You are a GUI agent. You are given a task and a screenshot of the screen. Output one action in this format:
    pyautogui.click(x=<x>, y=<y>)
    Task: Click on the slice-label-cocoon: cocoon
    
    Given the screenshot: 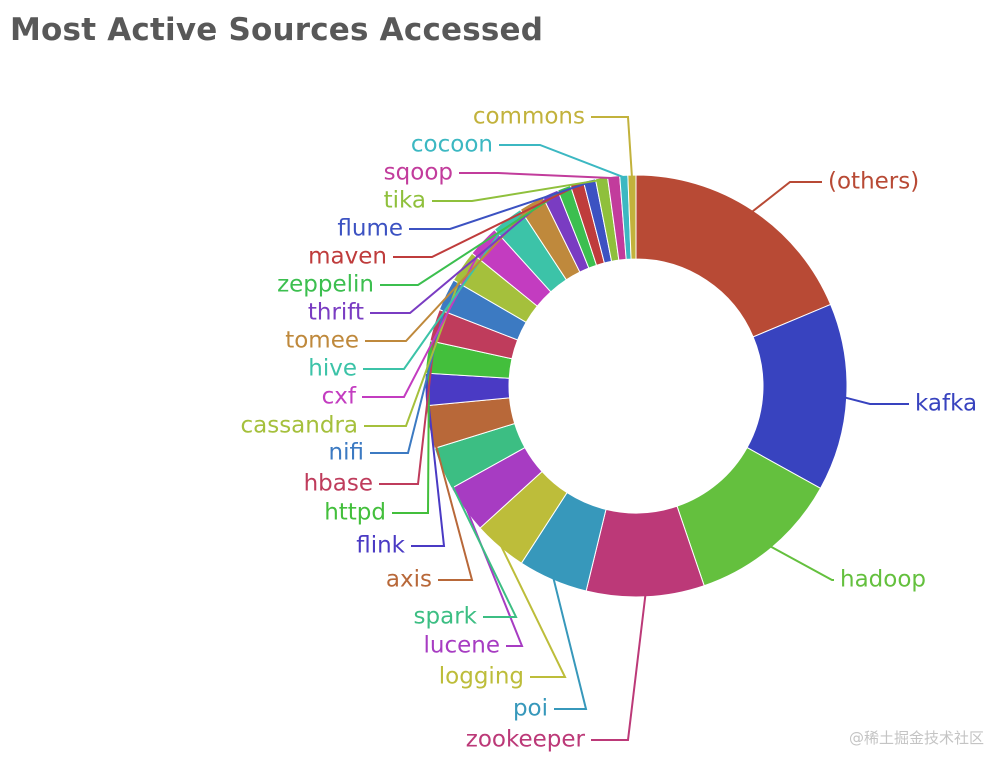 What is the action you would take?
    pyautogui.click(x=452, y=145)
    